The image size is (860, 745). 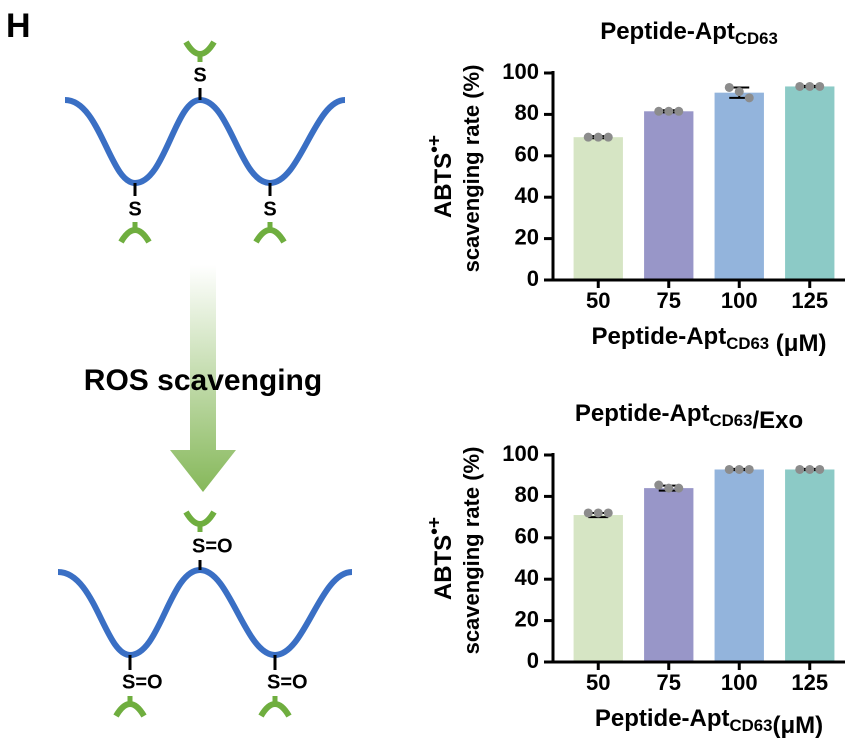 I want to click on arrow-label: ROS scavenging, so click(x=203, y=380).